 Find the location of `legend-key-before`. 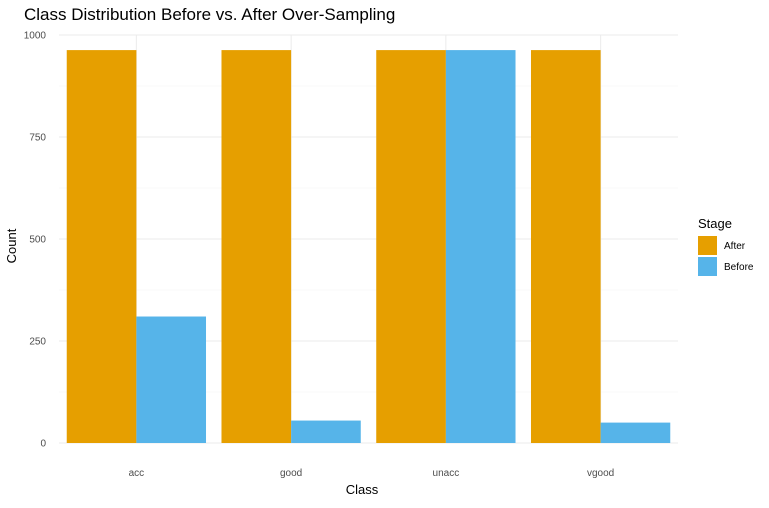

legend-key-before is located at coordinates (707, 266).